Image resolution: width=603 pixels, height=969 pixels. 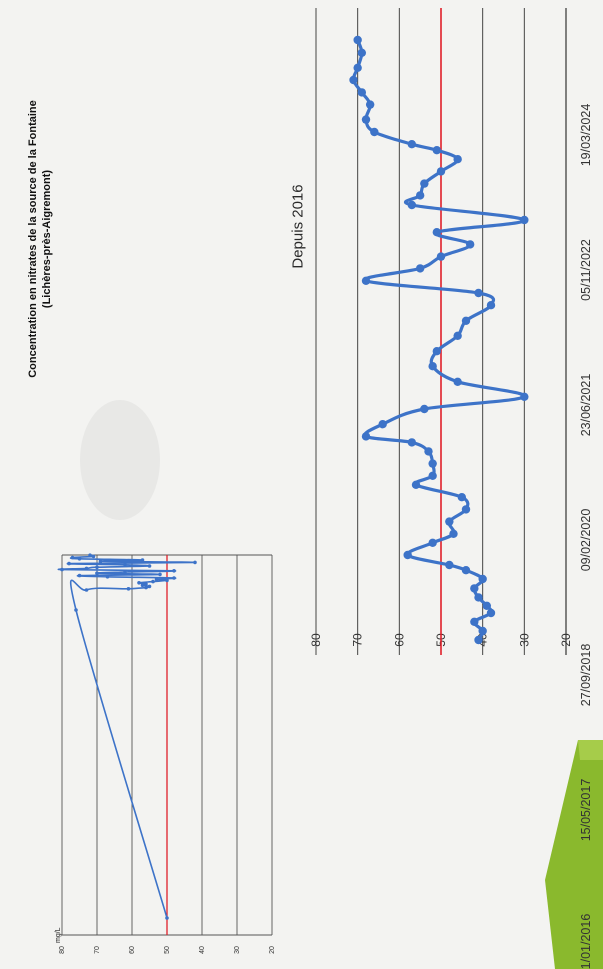 I want to click on large-ytick-label: 80, so click(x=316, y=640).